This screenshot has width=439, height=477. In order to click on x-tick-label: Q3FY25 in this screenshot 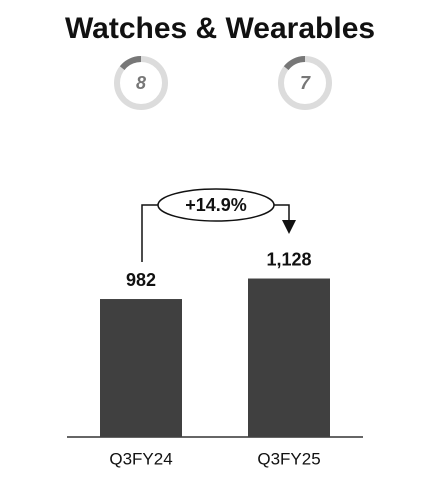, I will do `click(288, 458)`.